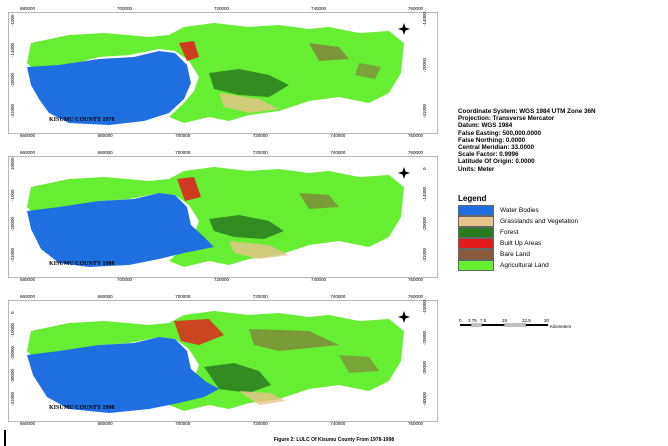 The width and height of the screenshot is (668, 446). Describe the element at coordinates (12, 163) in the screenshot. I see `left-tick-label: 10000` at that location.